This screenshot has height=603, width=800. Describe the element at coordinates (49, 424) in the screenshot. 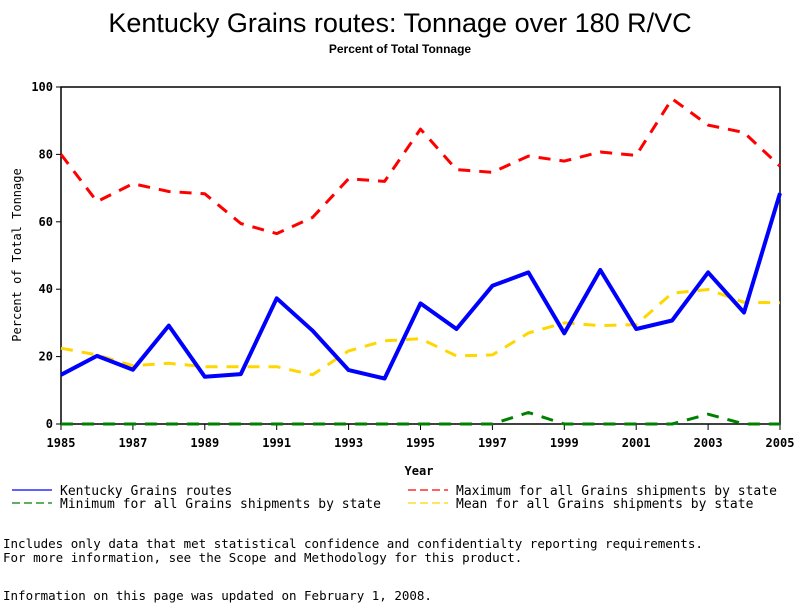

I see `y-tick-label: 0` at that location.